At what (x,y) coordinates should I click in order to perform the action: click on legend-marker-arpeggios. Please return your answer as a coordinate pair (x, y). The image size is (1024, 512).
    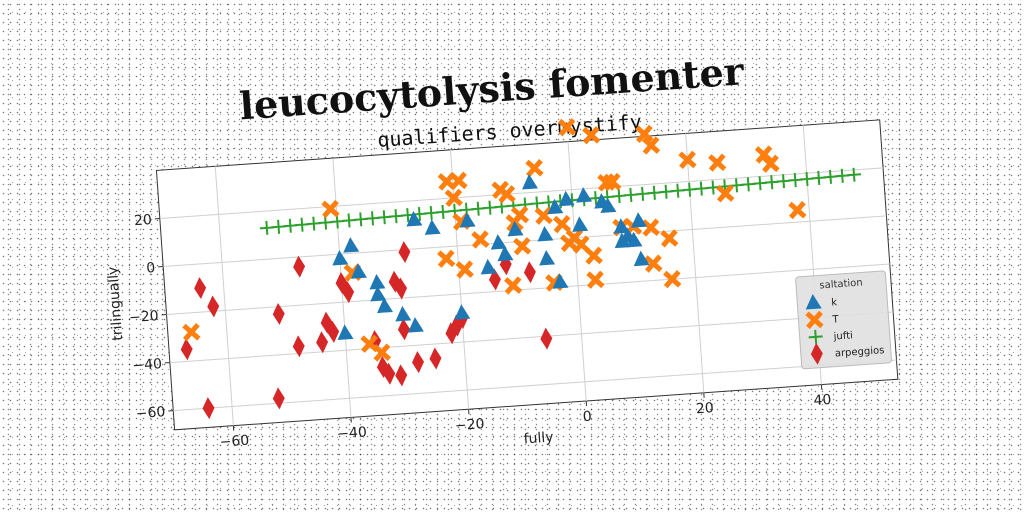
    Looking at the image, I should click on (816, 353).